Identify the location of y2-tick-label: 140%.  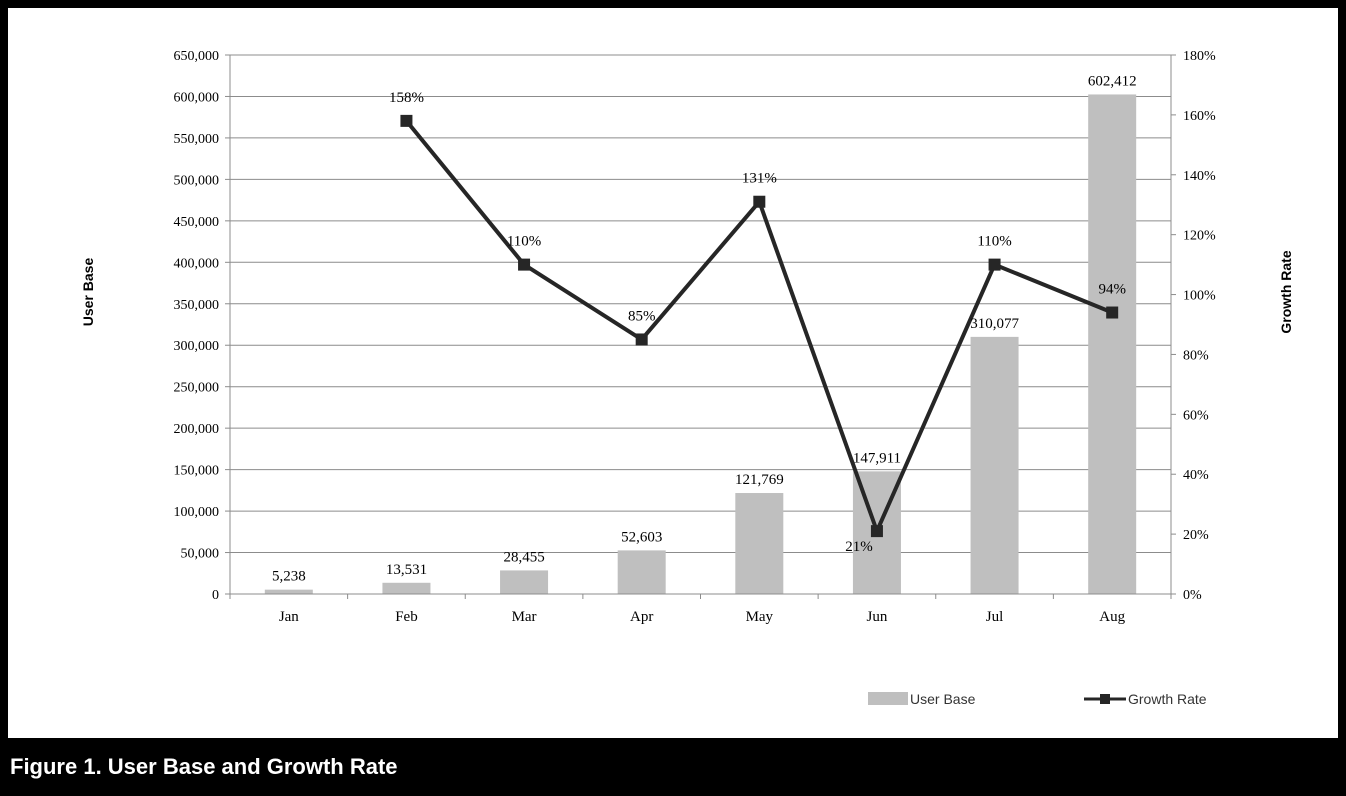
(1199, 176).